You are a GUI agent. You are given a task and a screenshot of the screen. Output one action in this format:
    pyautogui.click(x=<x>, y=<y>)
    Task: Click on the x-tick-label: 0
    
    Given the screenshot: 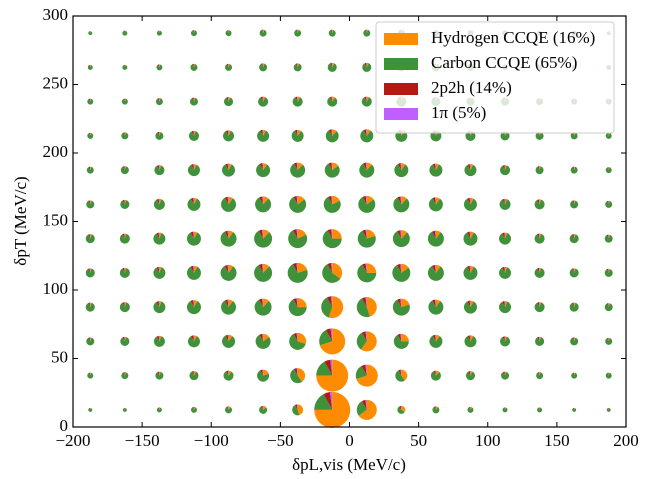 What is the action you would take?
    pyautogui.click(x=349, y=440)
    